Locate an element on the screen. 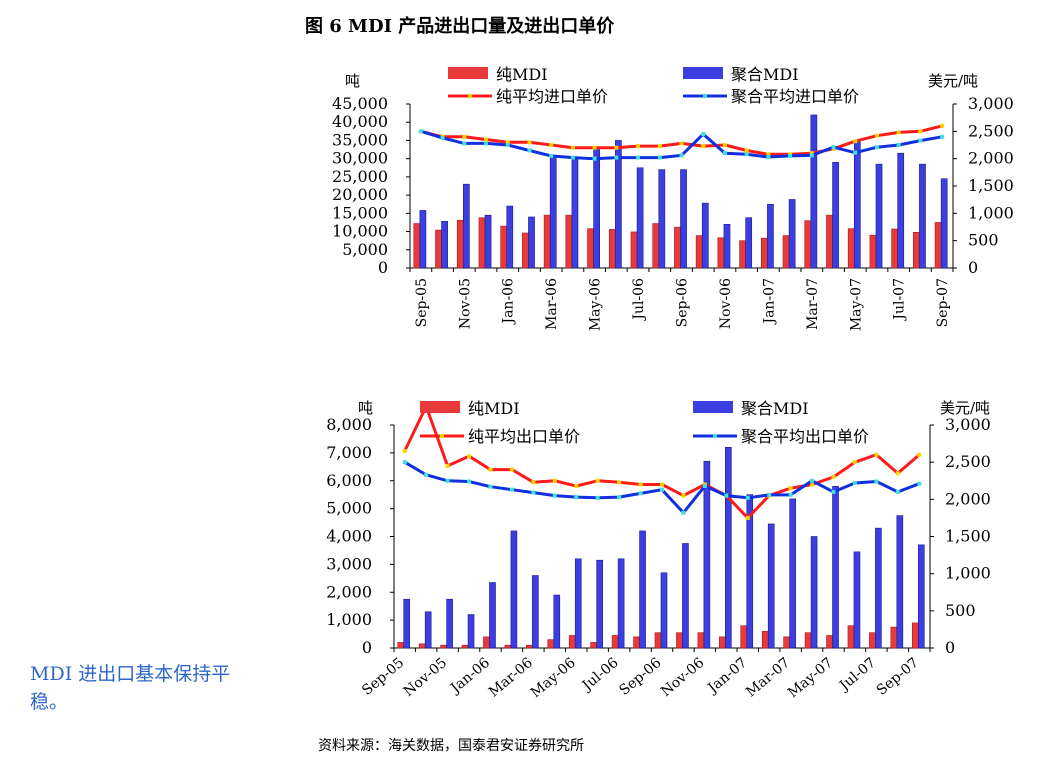  x-tick-label: Mar-06 is located at coordinates (511, 678).